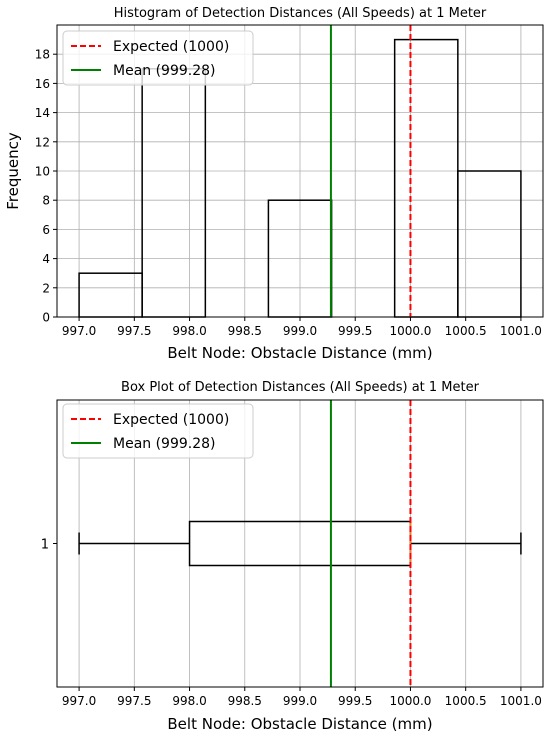 This screenshot has width=550, height=740. I want to click on boxplot-x-tick-label: 1001.0, so click(521, 701).